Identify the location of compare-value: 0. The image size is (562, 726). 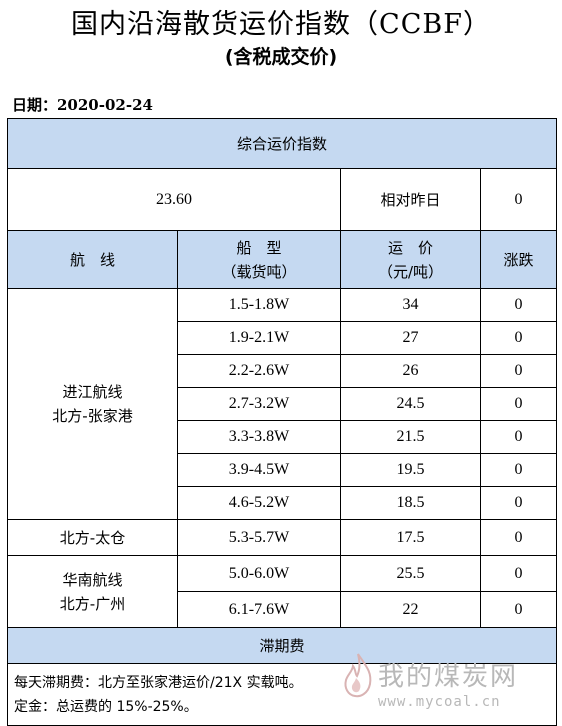
(518, 199).